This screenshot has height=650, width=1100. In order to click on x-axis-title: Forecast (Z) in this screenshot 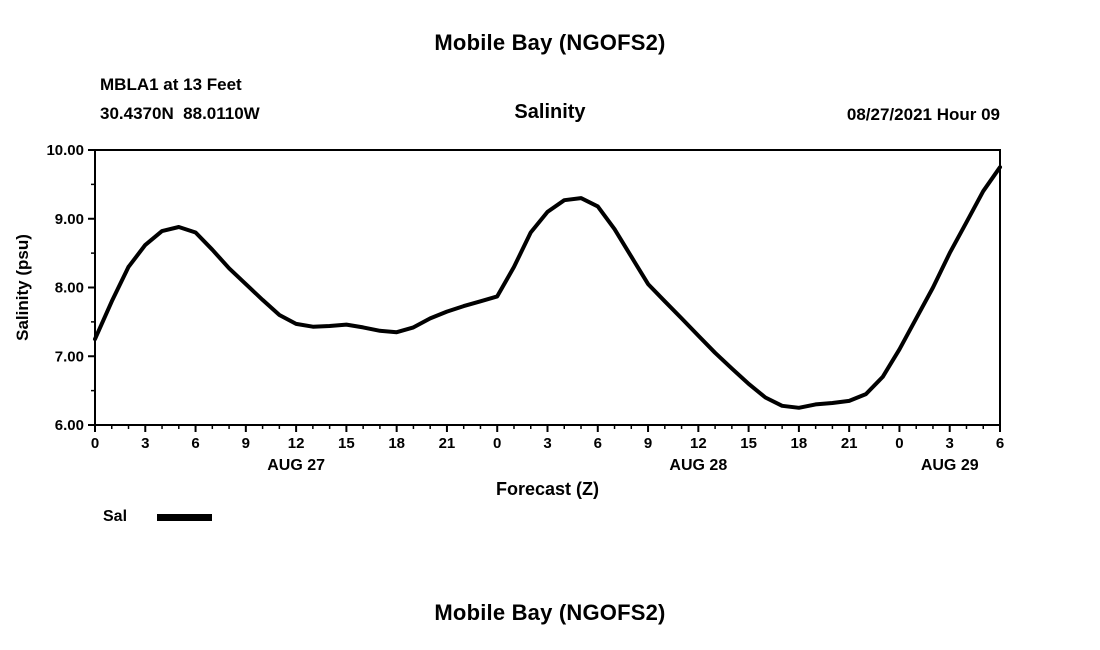, I will do `click(547, 489)`.